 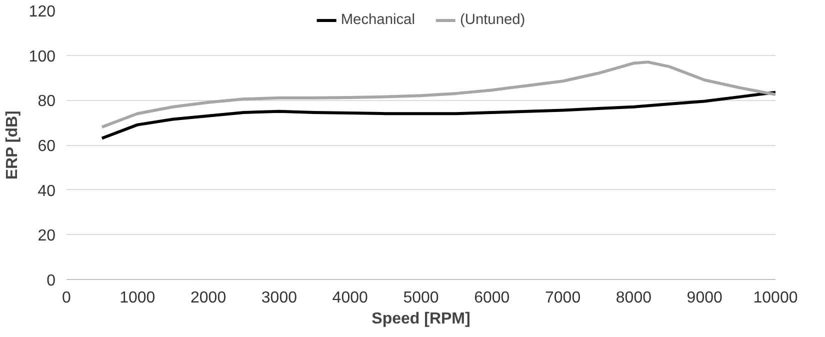 I want to click on y-tick-label: 40, so click(x=47, y=191).